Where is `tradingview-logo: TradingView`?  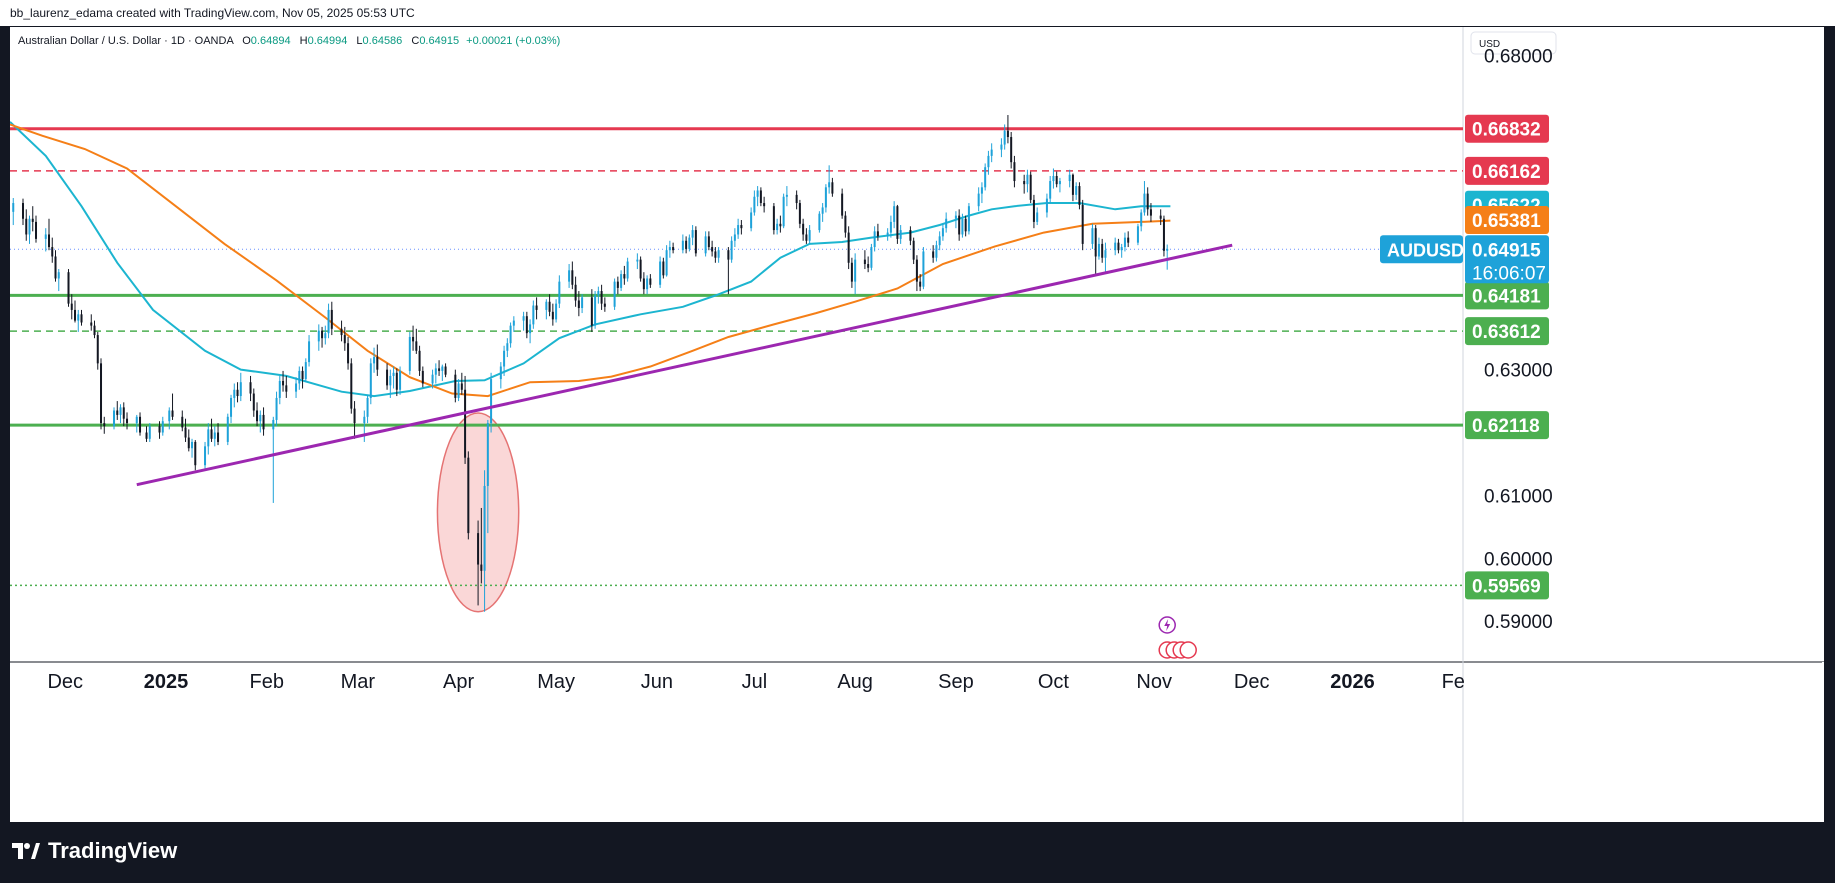 tradingview-logo: TradingView is located at coordinates (94, 851).